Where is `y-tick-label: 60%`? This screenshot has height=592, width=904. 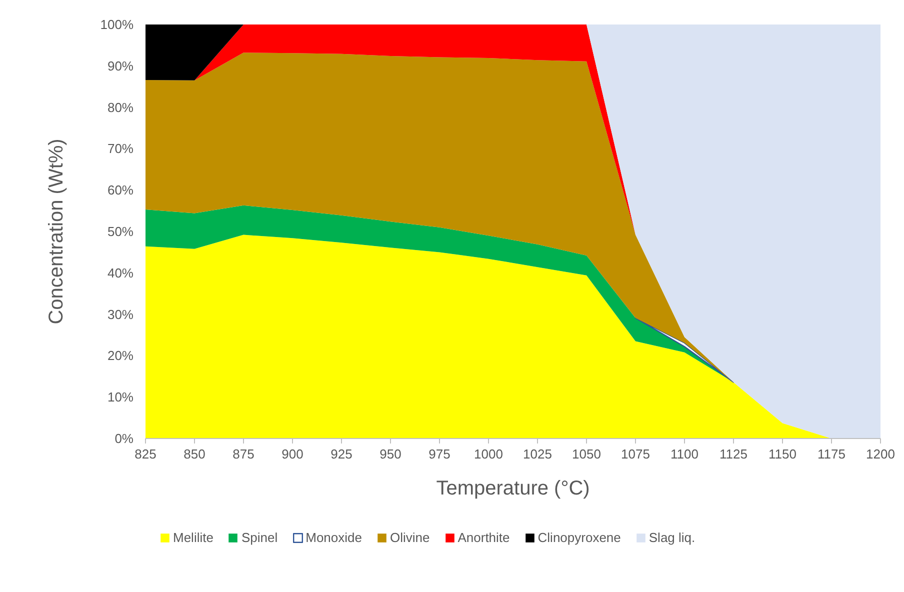 y-tick-label: 60% is located at coordinates (120, 190).